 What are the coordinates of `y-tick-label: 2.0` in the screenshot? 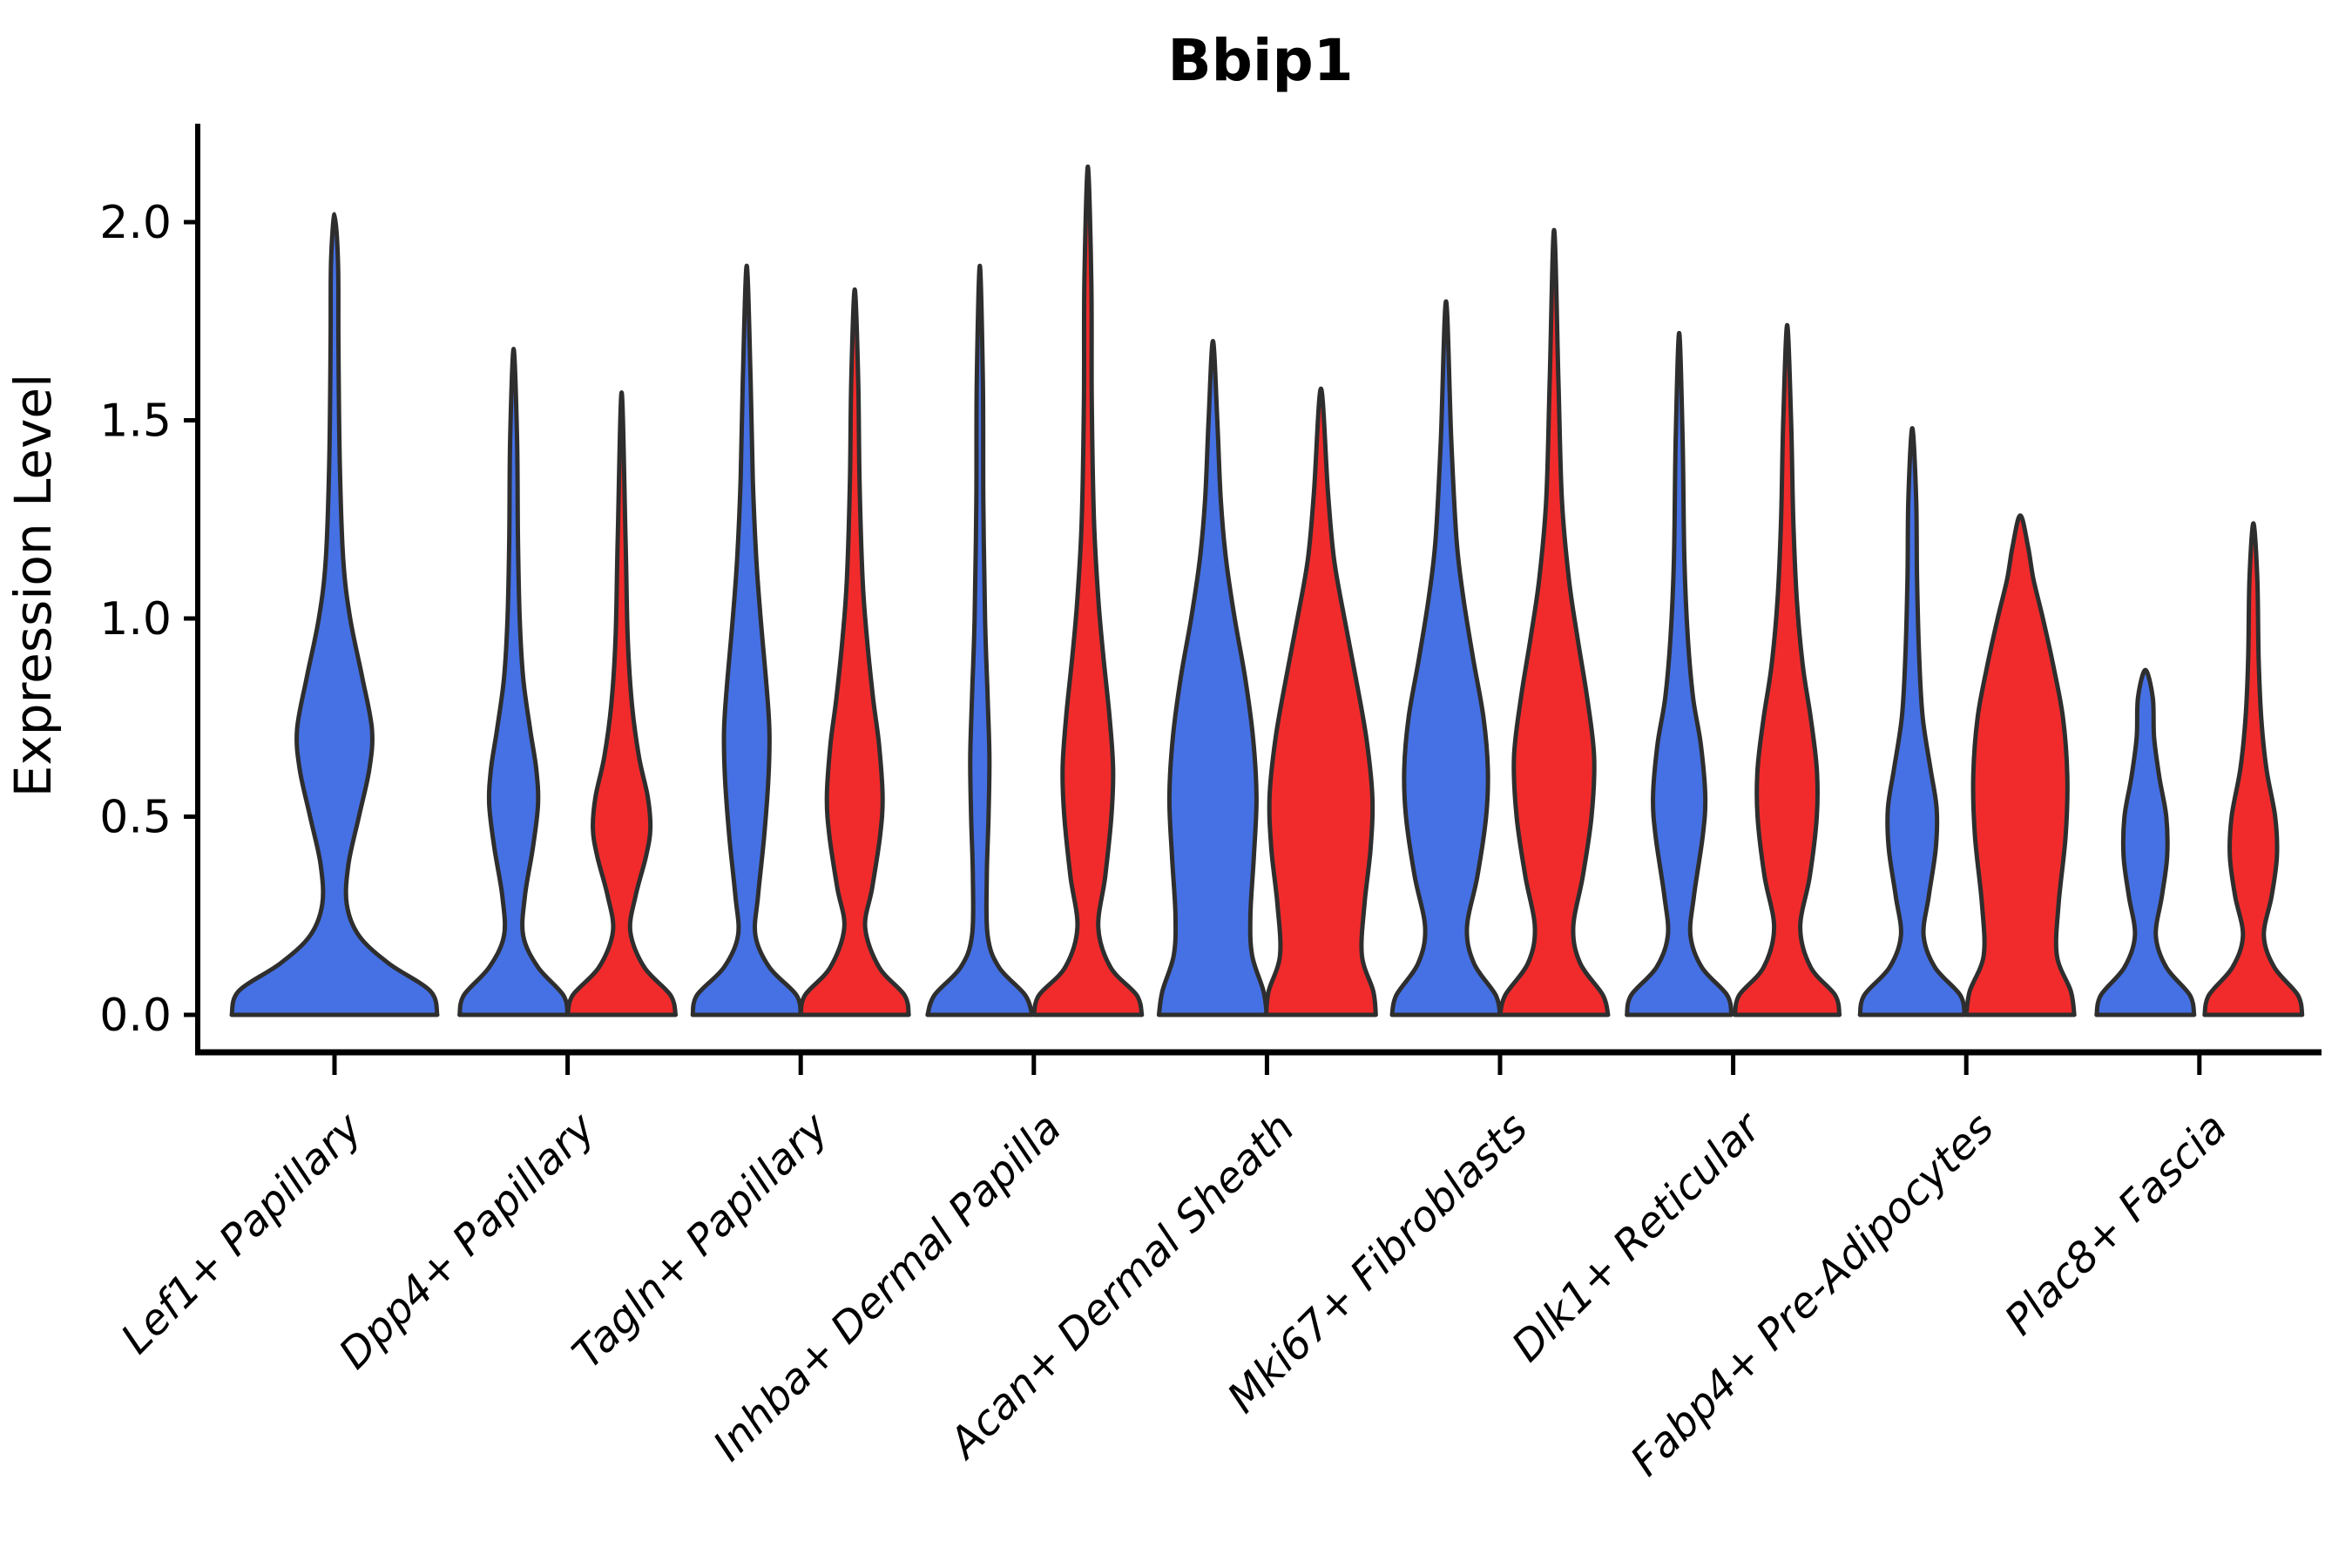 It's located at (135, 223).